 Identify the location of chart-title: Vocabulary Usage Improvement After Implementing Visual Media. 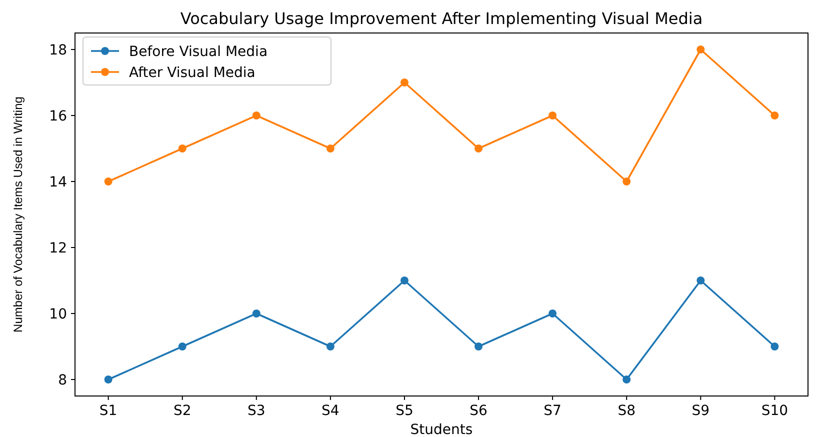
(441, 18).